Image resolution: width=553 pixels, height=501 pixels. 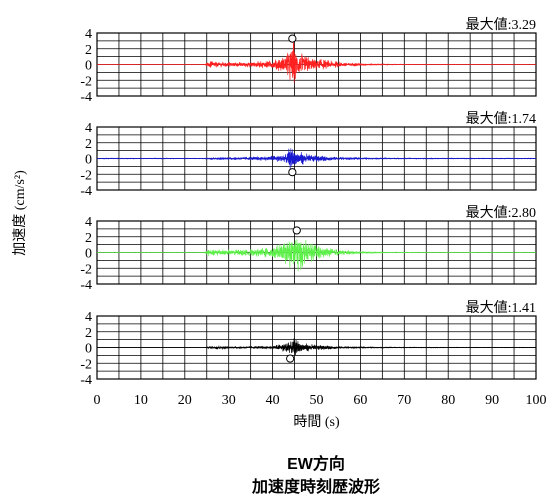 What do you see at coordinates (317, 400) in the screenshot?
I see `x-tick-label: 50` at bounding box center [317, 400].